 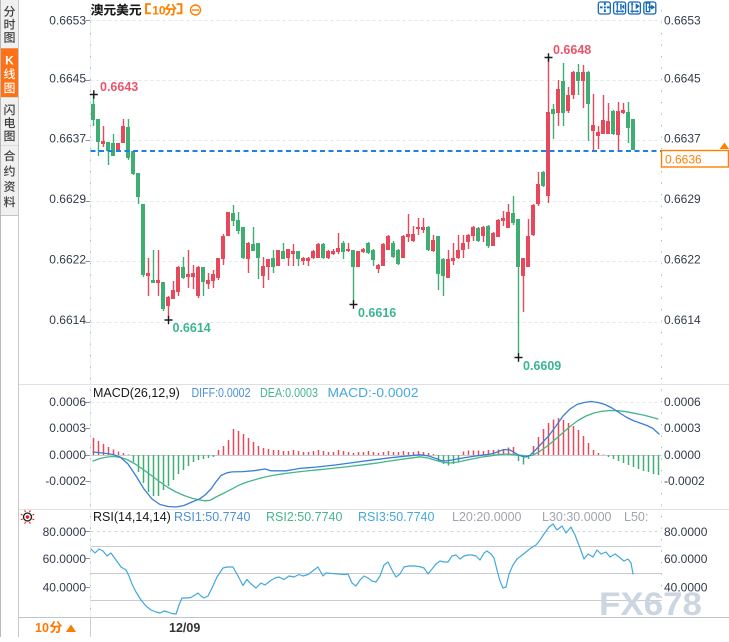 What do you see at coordinates (377, 313) in the screenshot?
I see `svg-text: 0.6616` at bounding box center [377, 313].